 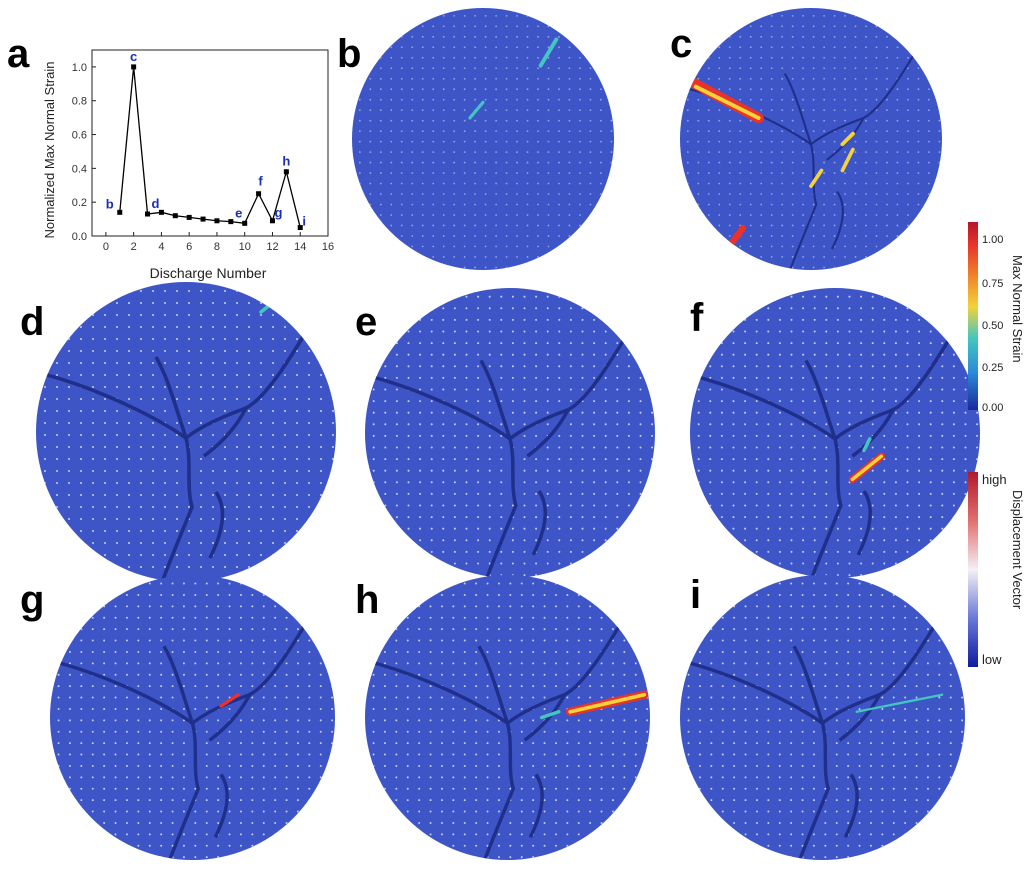 I want to click on point-label-g: g, so click(x=278, y=212).